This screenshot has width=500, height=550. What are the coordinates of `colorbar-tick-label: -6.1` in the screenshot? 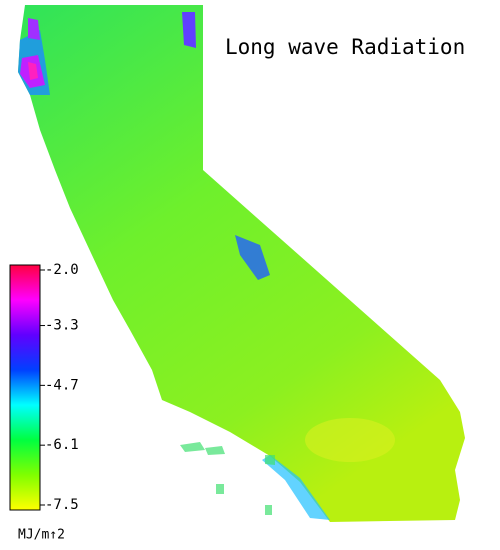 It's located at (62, 445).